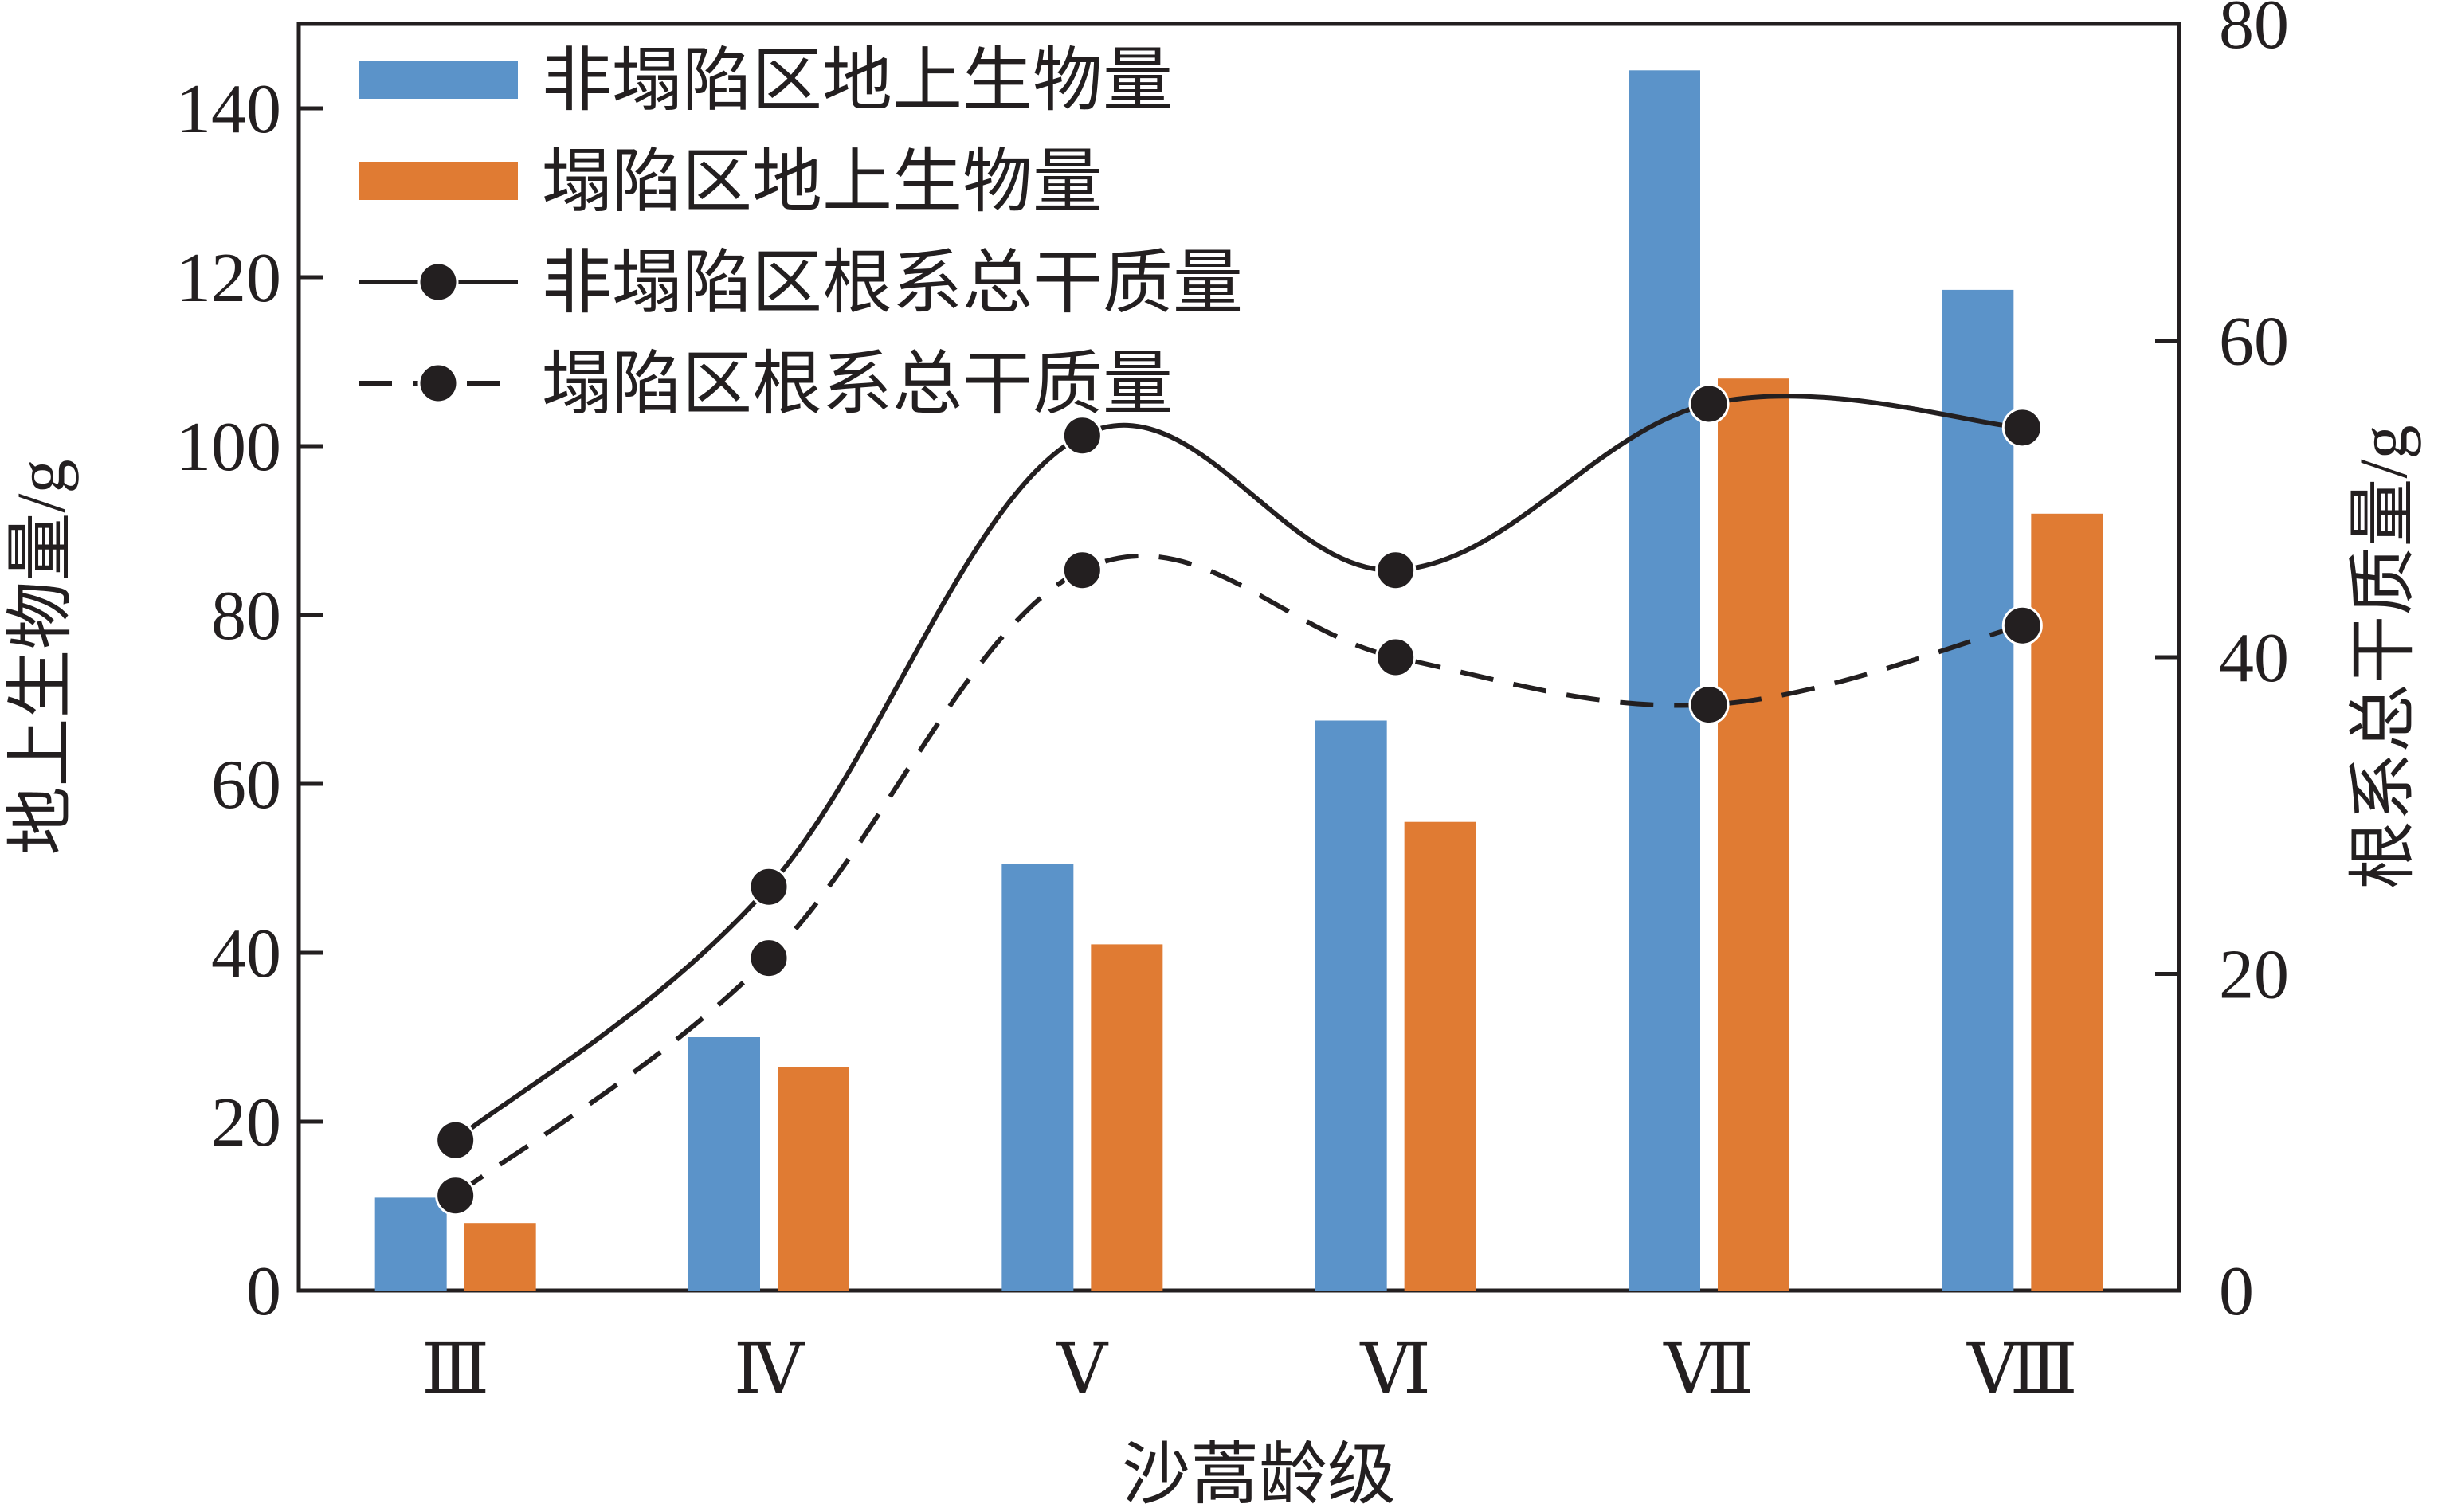 Image resolution: width=2438 pixels, height=1512 pixels. I want to click on right-tick-label-20: 20, so click(2254, 976).